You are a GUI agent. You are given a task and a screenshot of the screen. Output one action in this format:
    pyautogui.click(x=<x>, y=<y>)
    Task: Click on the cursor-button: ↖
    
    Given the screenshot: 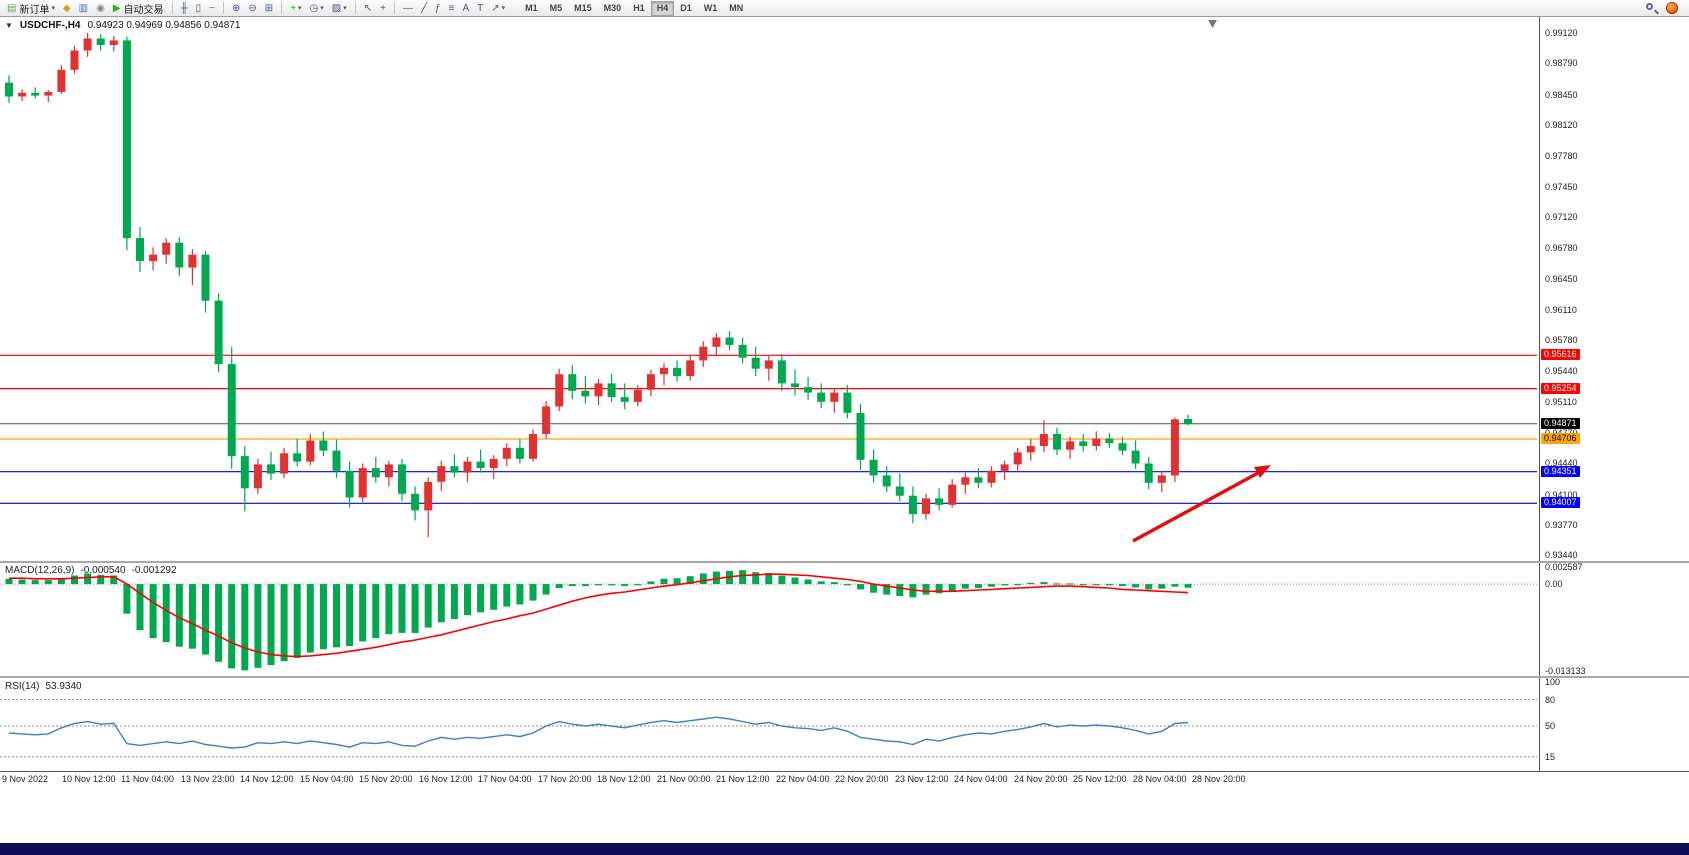 What is the action you would take?
    pyautogui.click(x=368, y=8)
    